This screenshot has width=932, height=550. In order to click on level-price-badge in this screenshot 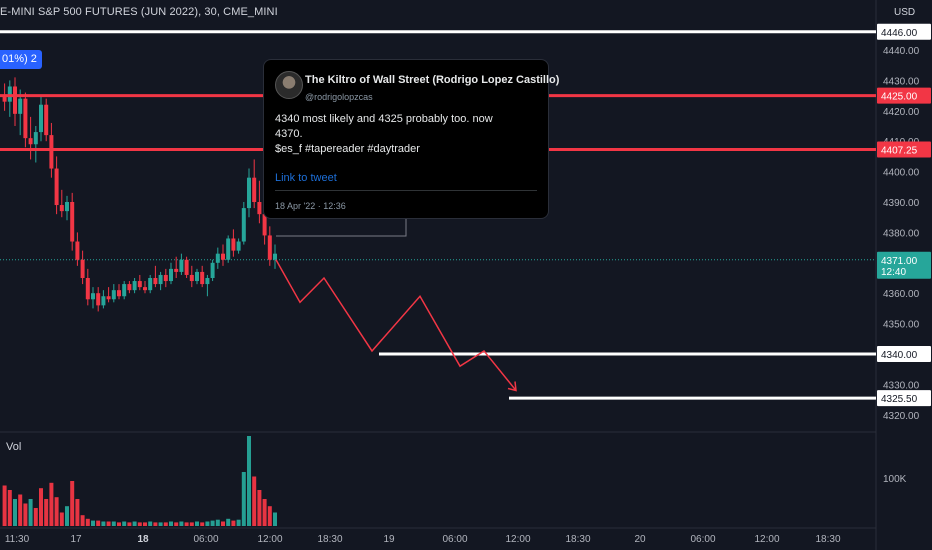, I will do `click(904, 95)`.